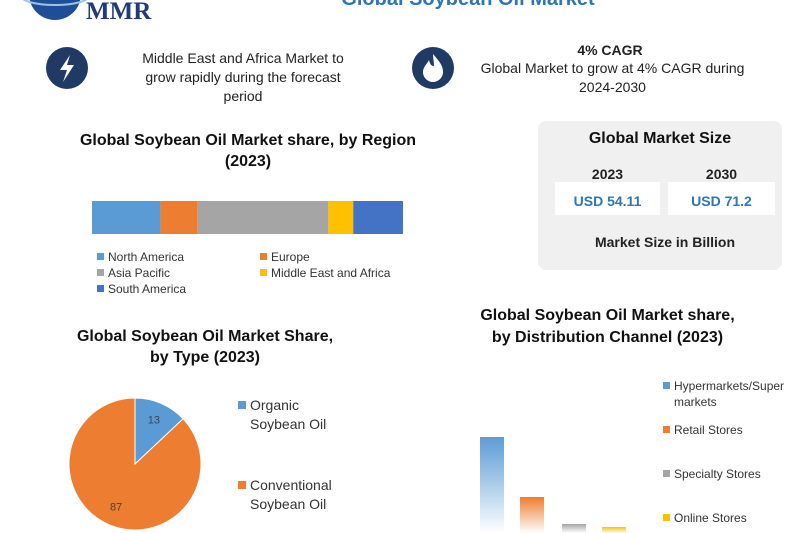 This screenshot has width=800, height=533. What do you see at coordinates (139, 273) in the screenshot?
I see `legend-label: Asia Pacific` at bounding box center [139, 273].